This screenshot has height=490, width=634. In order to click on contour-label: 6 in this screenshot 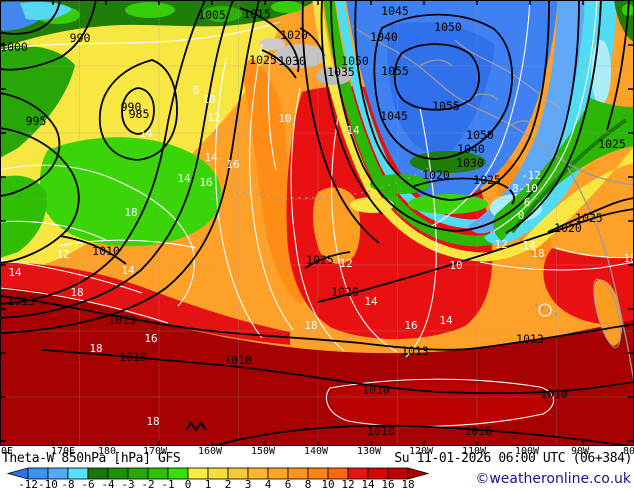, I will do `click(196, 90)`.